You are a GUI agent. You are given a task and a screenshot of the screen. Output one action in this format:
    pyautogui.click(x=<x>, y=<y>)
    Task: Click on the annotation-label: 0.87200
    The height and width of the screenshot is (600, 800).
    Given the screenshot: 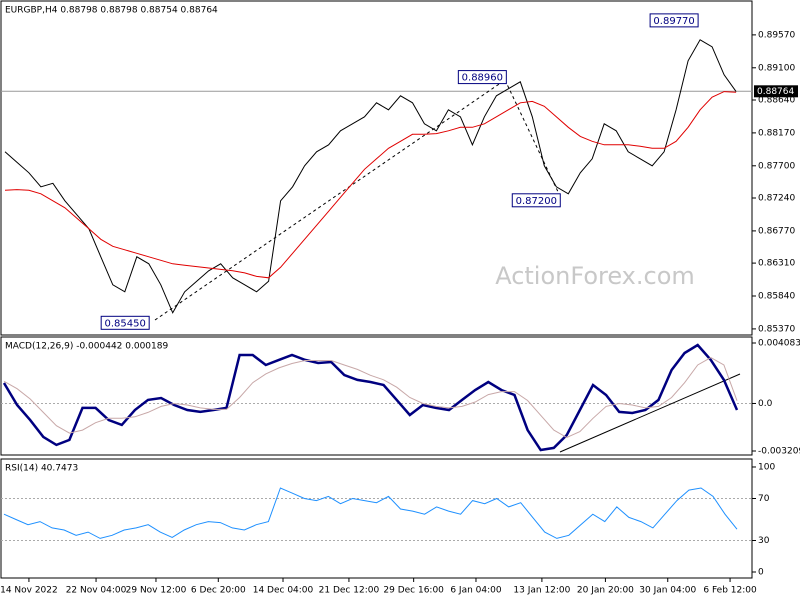 What is the action you would take?
    pyautogui.click(x=536, y=201)
    